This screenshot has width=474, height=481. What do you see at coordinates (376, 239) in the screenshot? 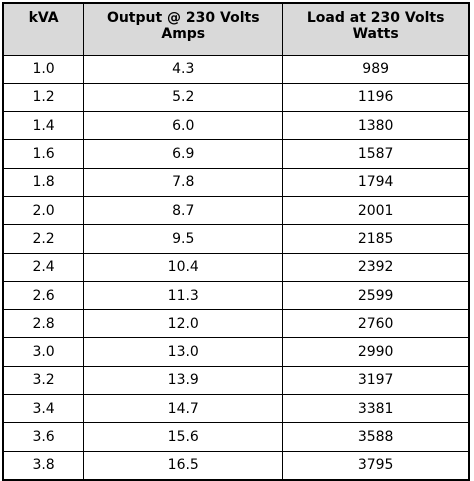
I see `table-cell: 2185` at bounding box center [376, 239].